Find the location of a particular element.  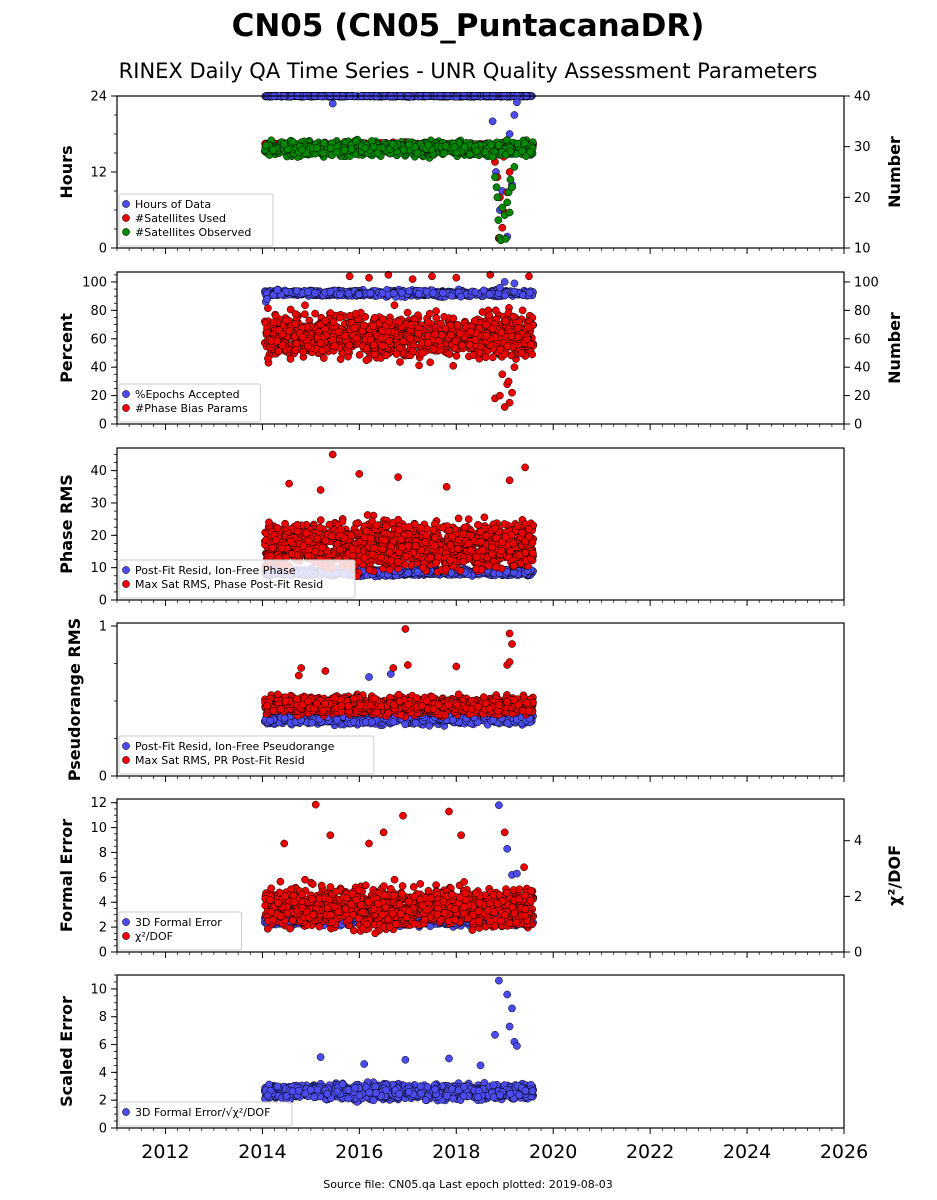

legend-box is located at coordinates (189, 403).